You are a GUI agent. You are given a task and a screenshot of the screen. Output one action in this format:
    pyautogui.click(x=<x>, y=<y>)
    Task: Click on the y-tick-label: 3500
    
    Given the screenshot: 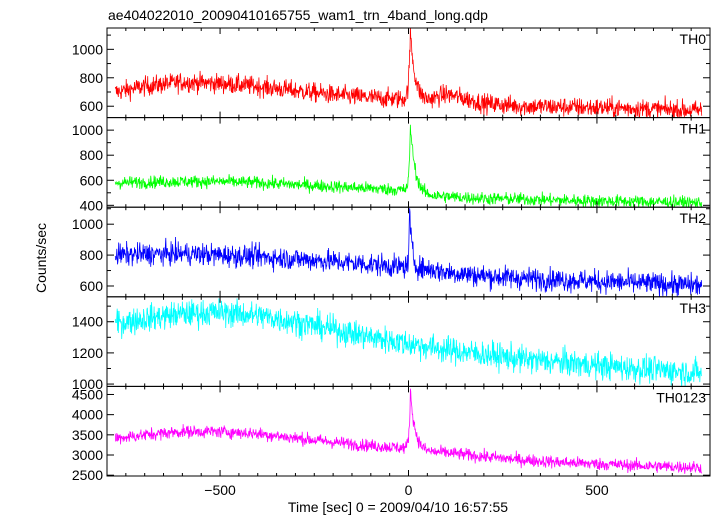 What is the action you would take?
    pyautogui.click(x=87, y=435)
    